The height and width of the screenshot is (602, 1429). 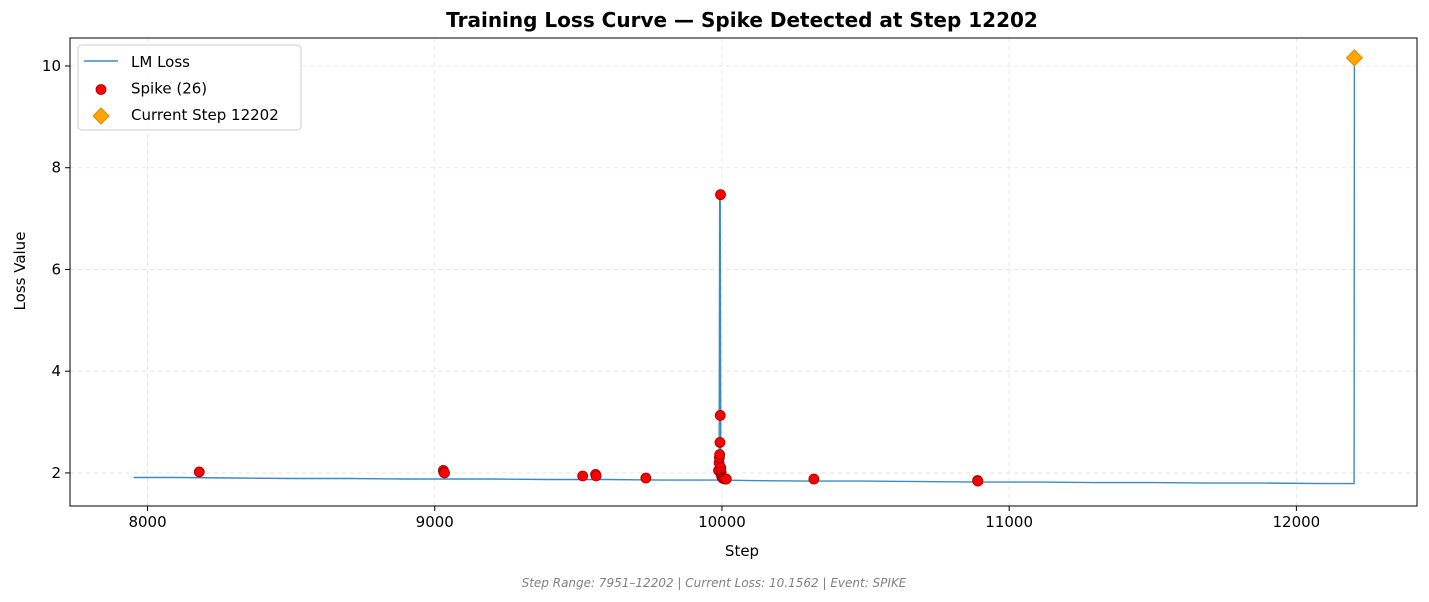 What do you see at coordinates (56, 371) in the screenshot?
I see `y-tick-label: 4` at bounding box center [56, 371].